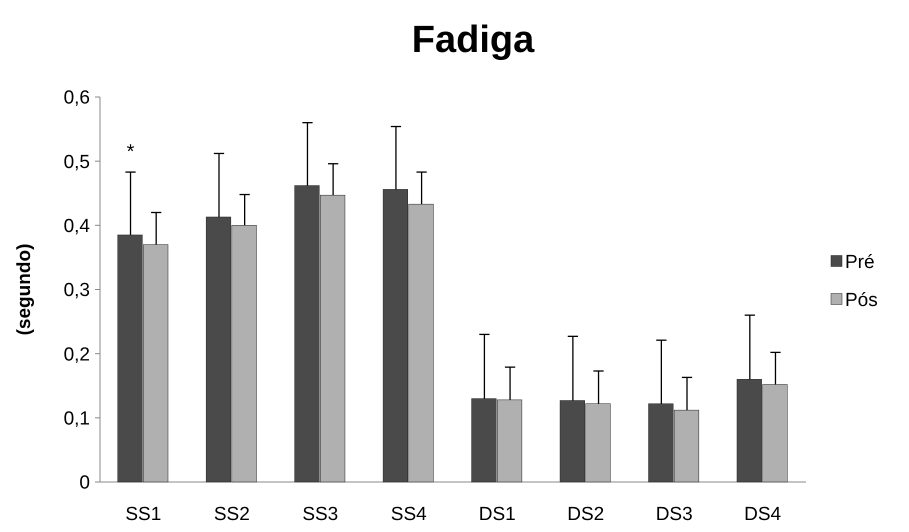 This screenshot has width=909, height=532. Describe the element at coordinates (130, 152) in the screenshot. I see `annotation: *` at that location.